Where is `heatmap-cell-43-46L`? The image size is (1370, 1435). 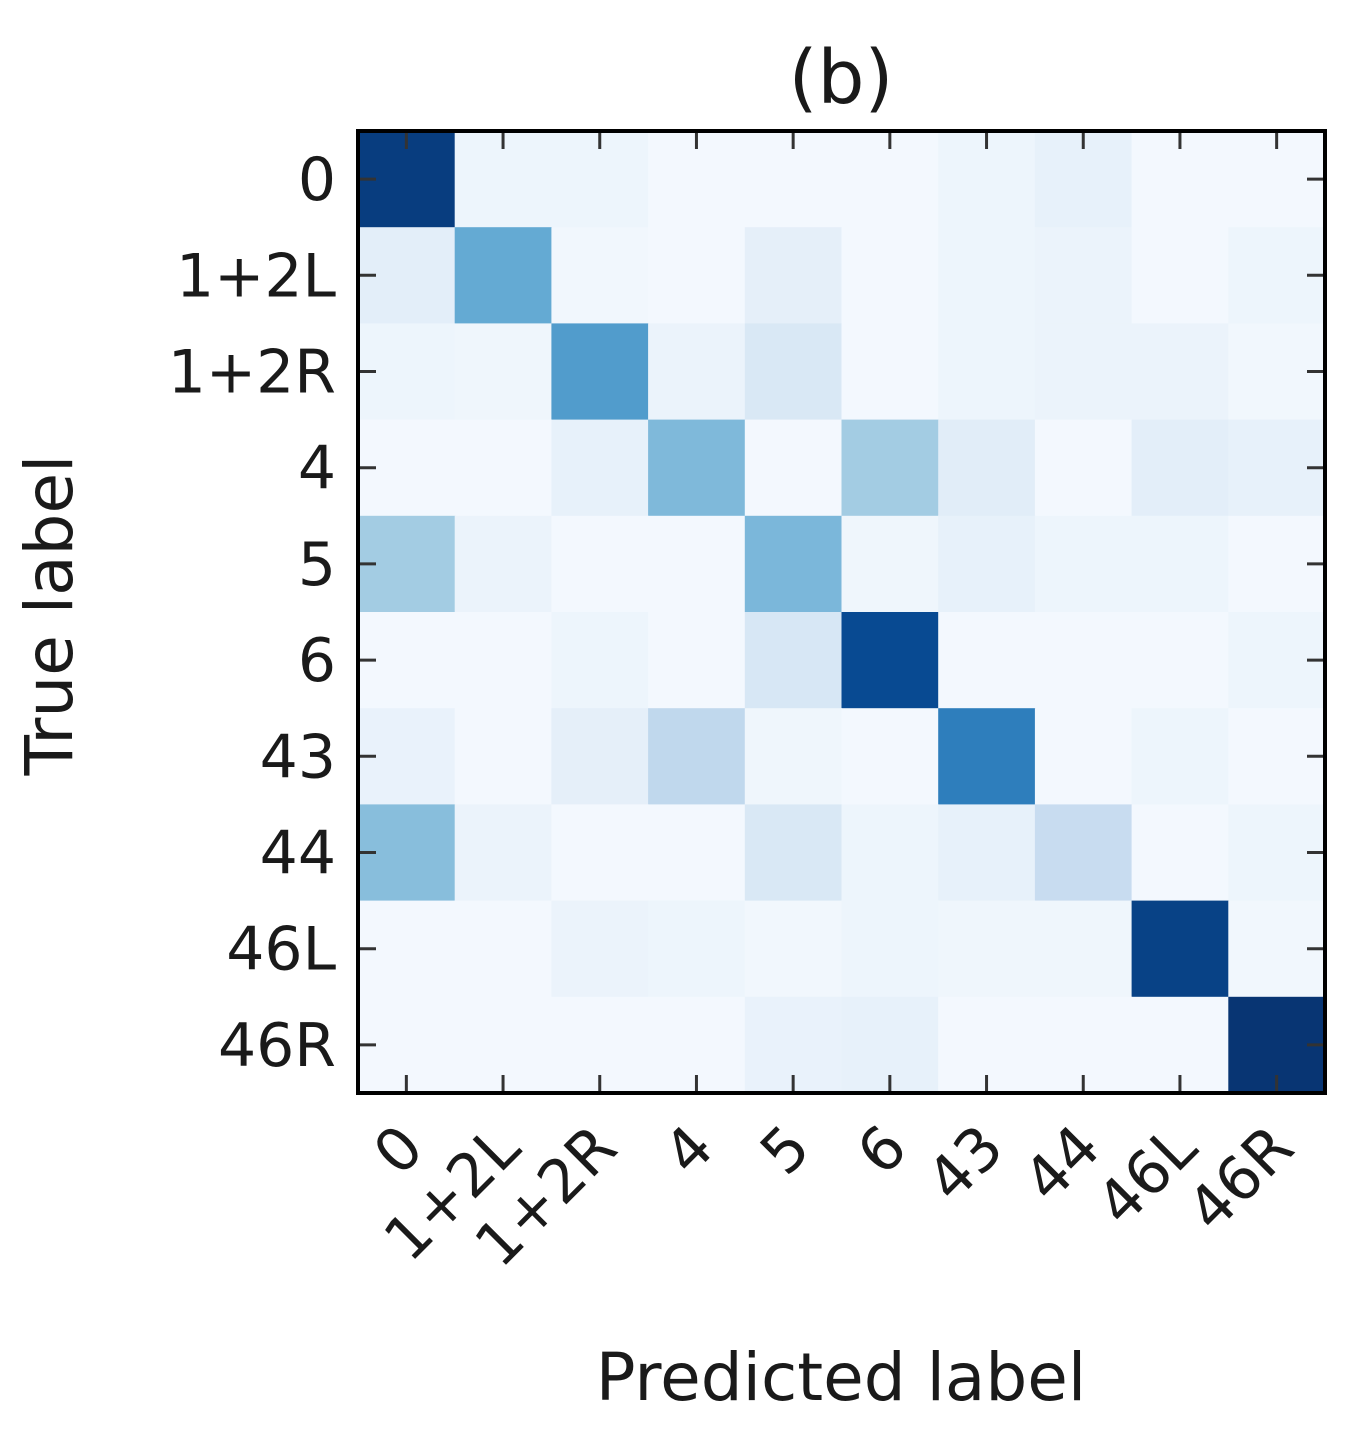 heatmap-cell-43-46L is located at coordinates (1180, 756).